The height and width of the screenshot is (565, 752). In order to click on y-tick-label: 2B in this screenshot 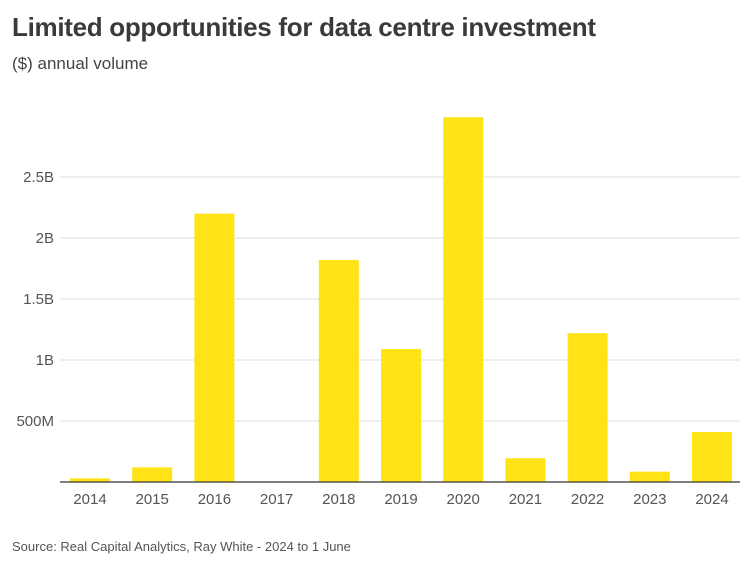, I will do `click(45, 238)`.